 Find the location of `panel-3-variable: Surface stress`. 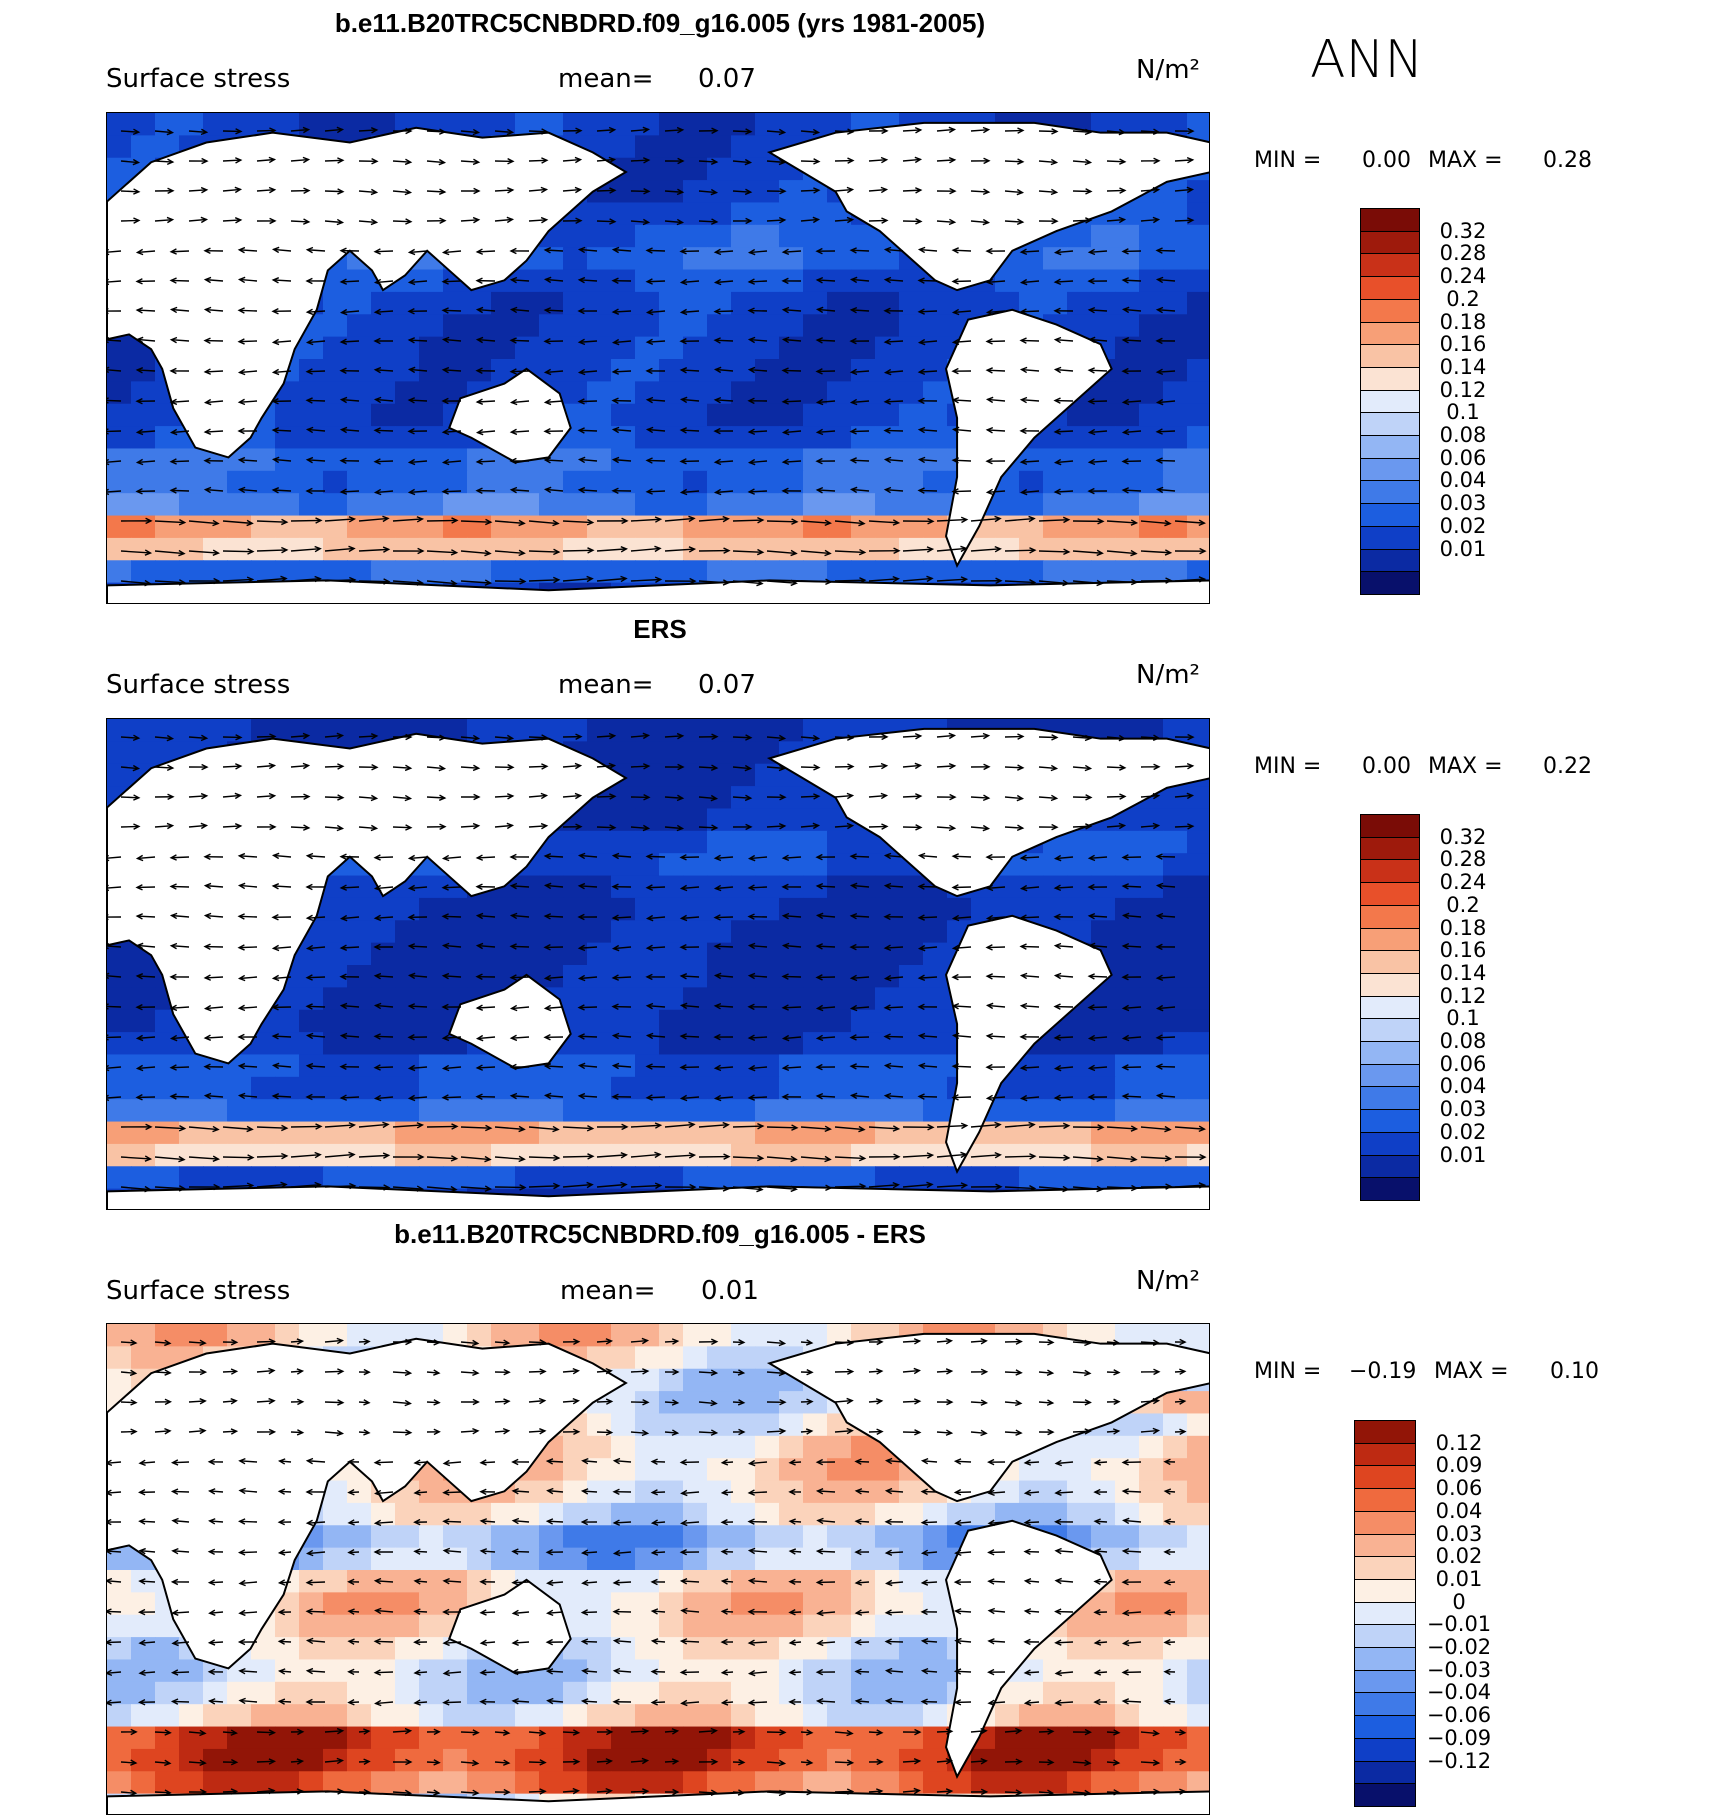

panel-3-variable: Surface stress is located at coordinates (198, 1291).